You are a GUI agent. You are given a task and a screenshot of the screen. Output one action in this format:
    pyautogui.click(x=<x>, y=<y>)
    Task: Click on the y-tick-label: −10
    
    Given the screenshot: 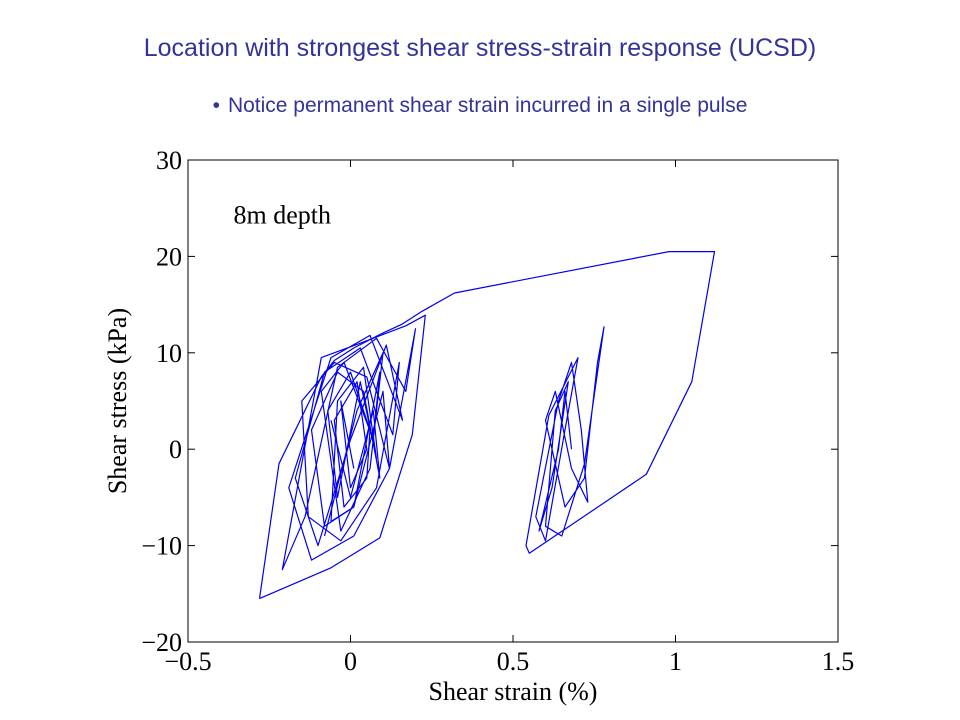 What is the action you would take?
    pyautogui.click(x=161, y=546)
    